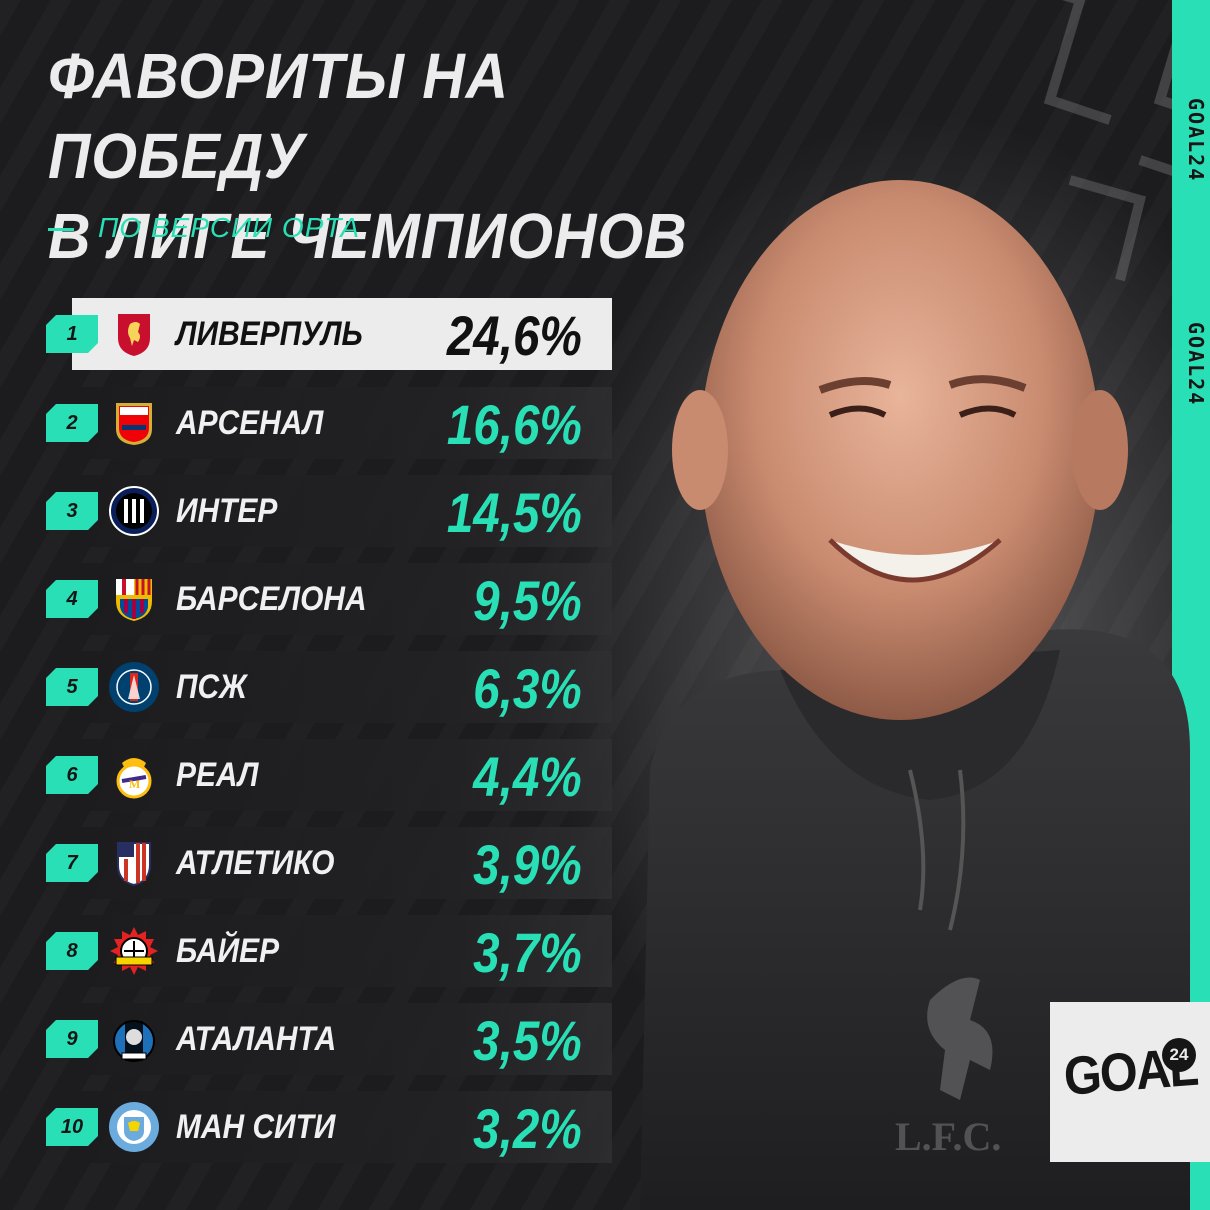  Describe the element at coordinates (1130, 1082) in the screenshot. I see `goal24-logo: GOAL 24` at that location.